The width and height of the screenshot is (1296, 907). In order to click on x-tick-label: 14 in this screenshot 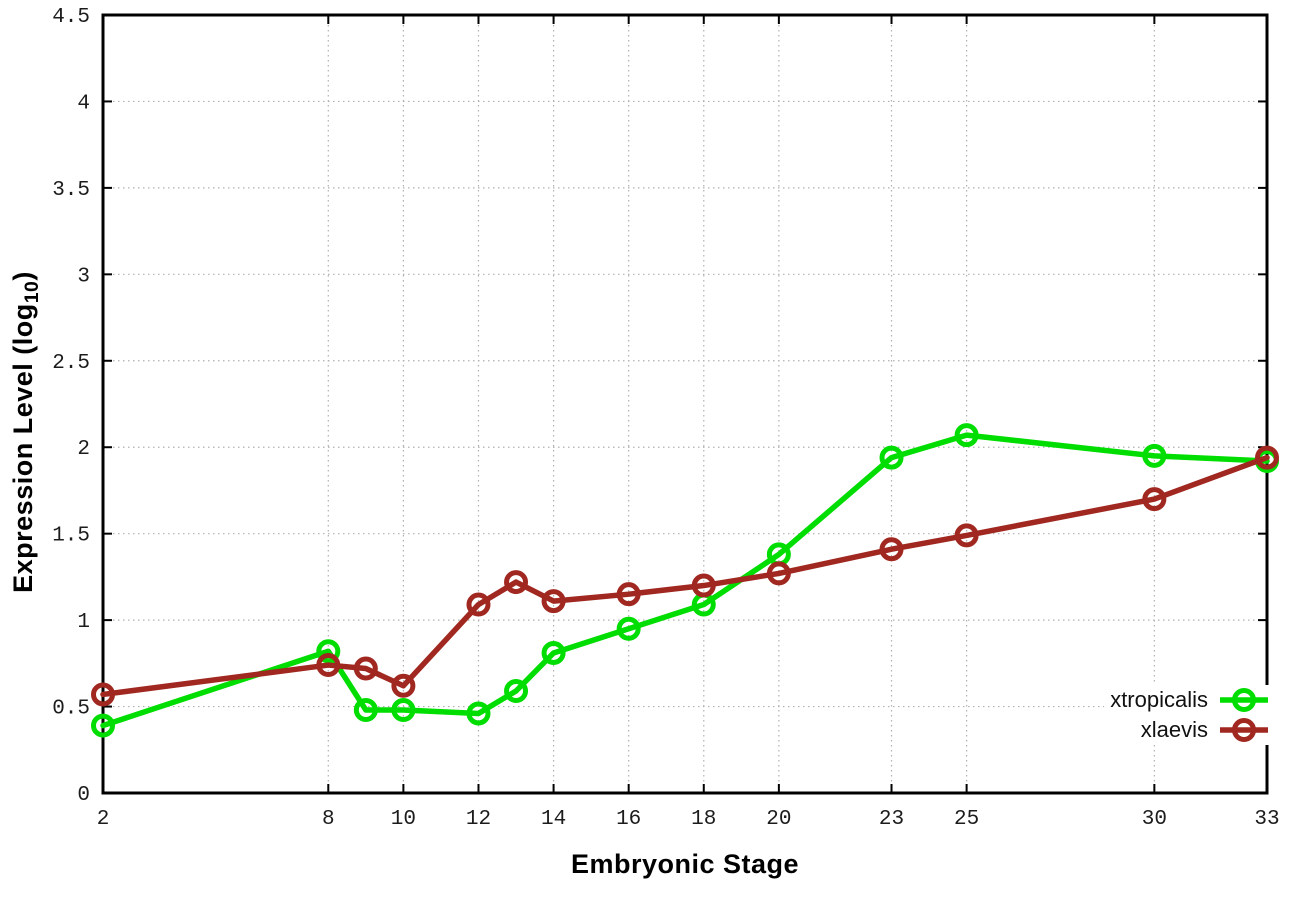, I will do `click(553, 819)`.